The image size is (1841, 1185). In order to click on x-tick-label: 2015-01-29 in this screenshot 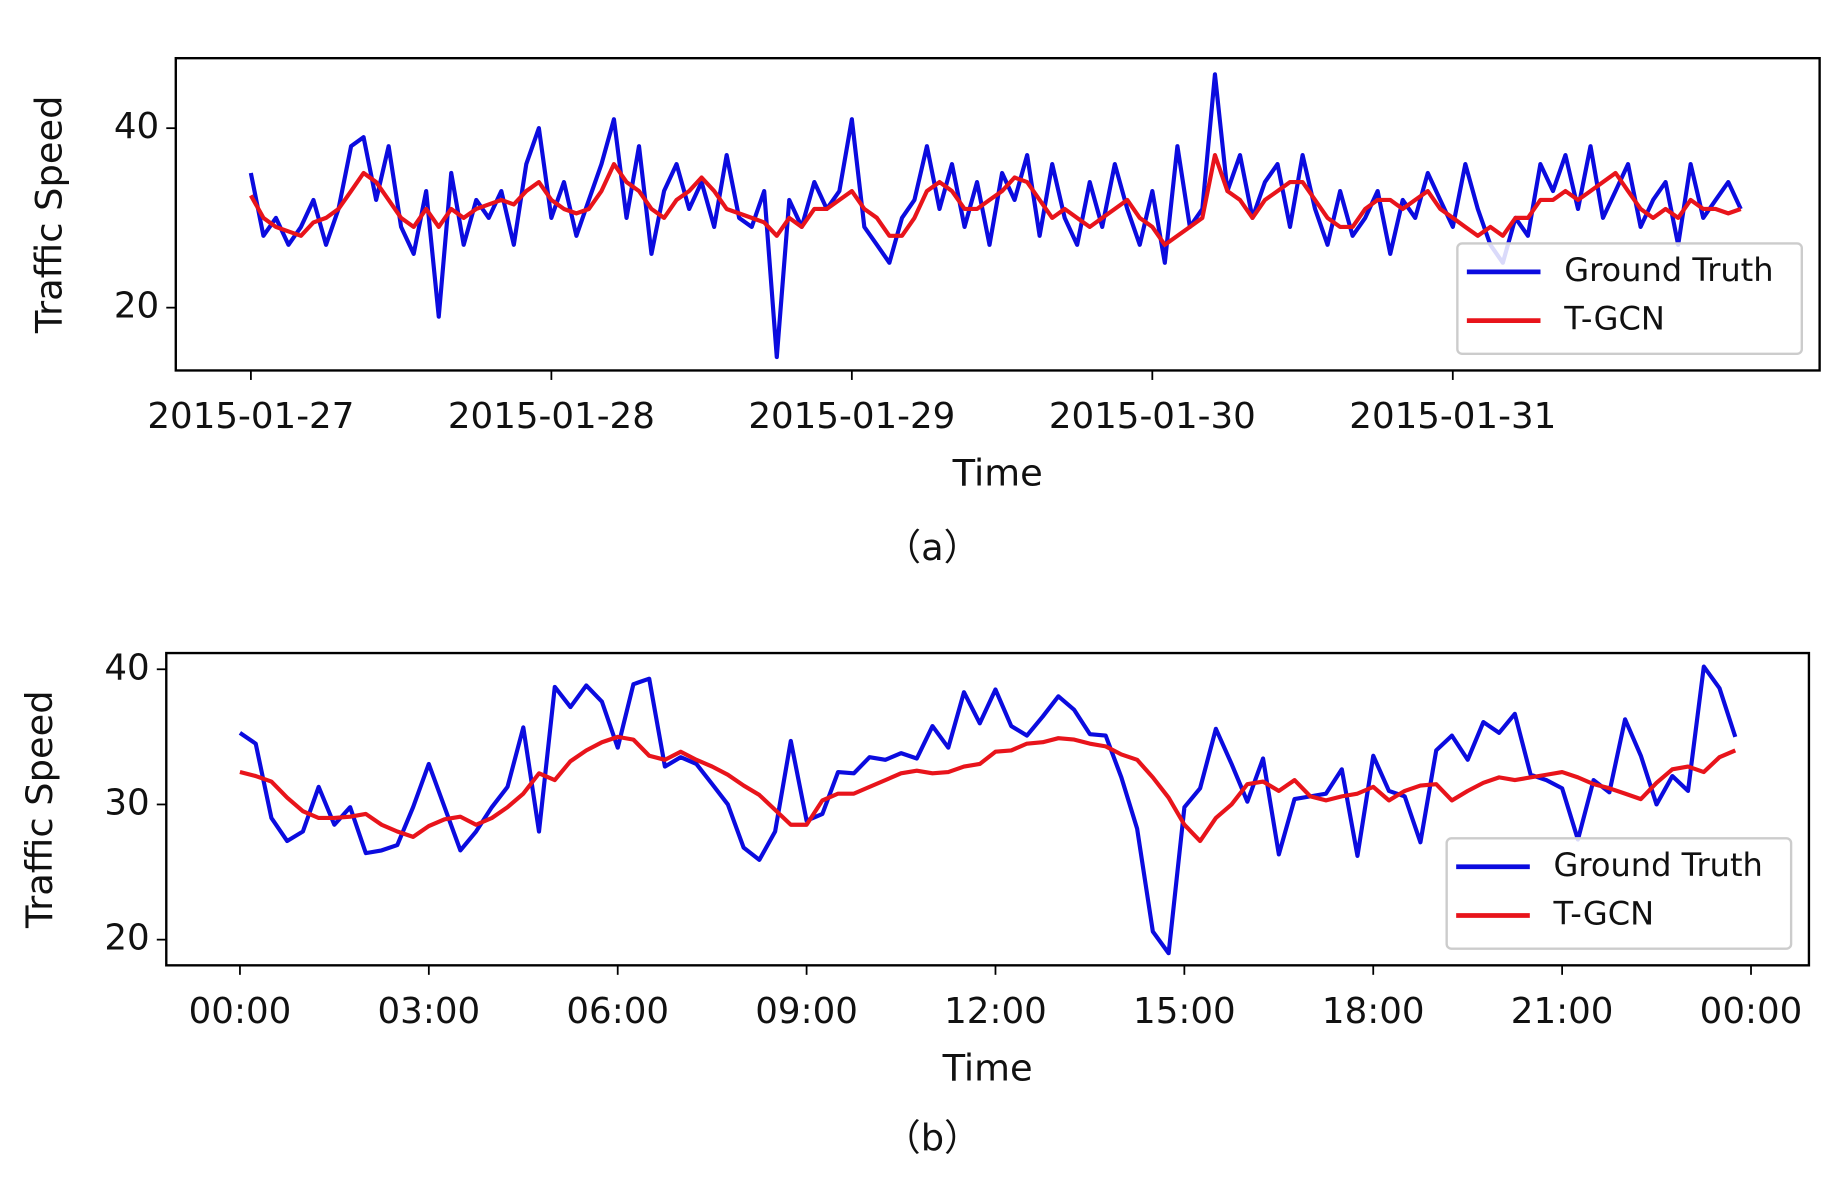, I will do `click(851, 416)`.